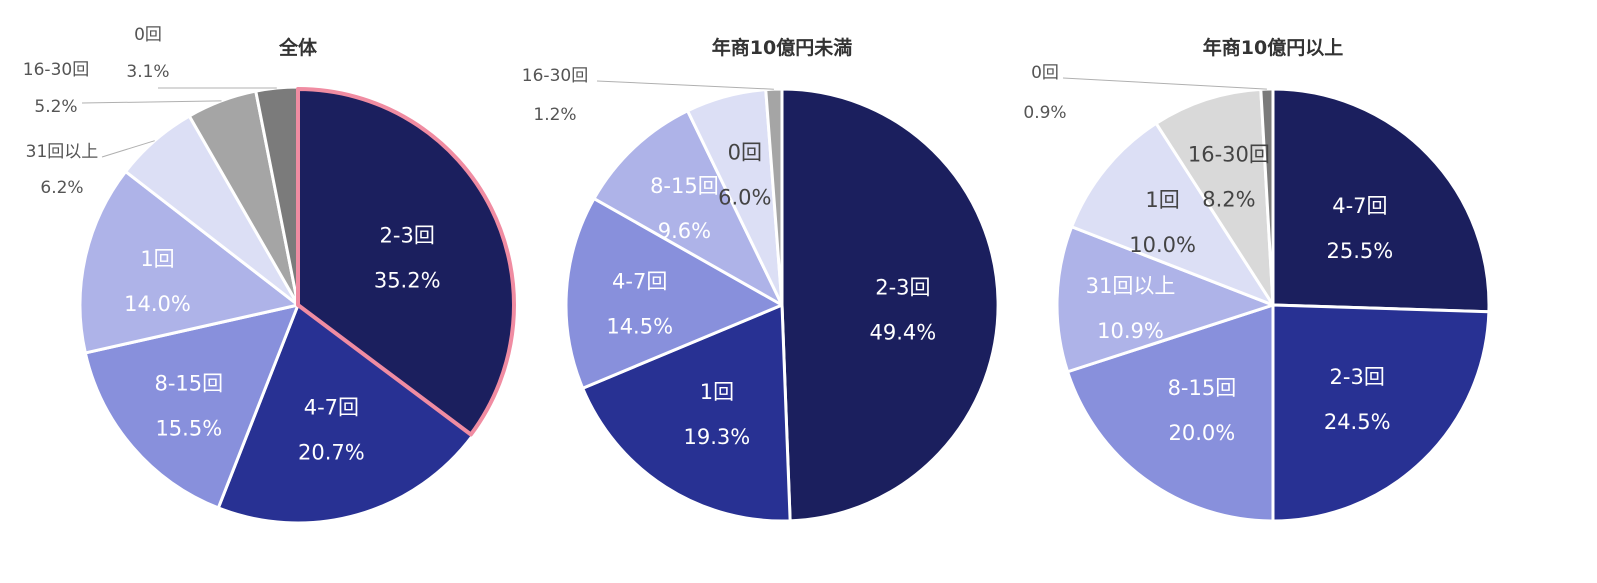 The image size is (1597, 583). What do you see at coordinates (147, 72) in the screenshot?
I see `slice-value-label: 3.1%` at bounding box center [147, 72].